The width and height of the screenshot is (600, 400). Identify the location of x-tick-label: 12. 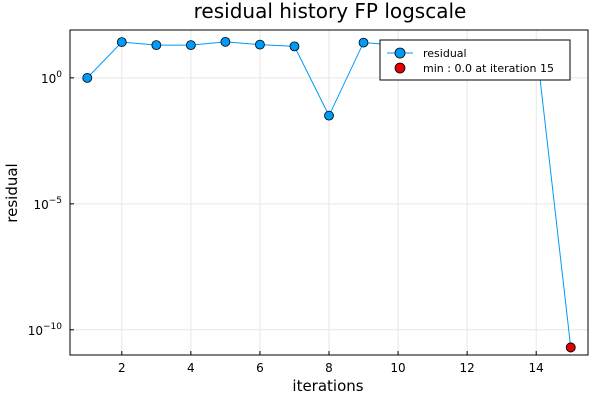
(466, 368).